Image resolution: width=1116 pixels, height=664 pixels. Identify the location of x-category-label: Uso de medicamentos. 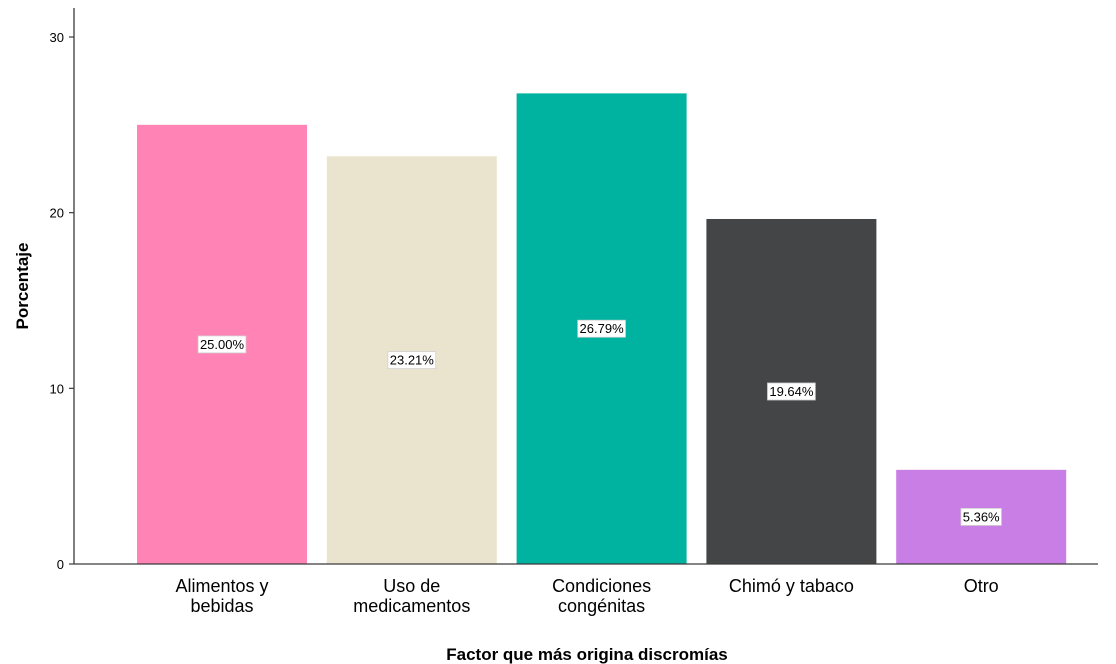
(411, 596).